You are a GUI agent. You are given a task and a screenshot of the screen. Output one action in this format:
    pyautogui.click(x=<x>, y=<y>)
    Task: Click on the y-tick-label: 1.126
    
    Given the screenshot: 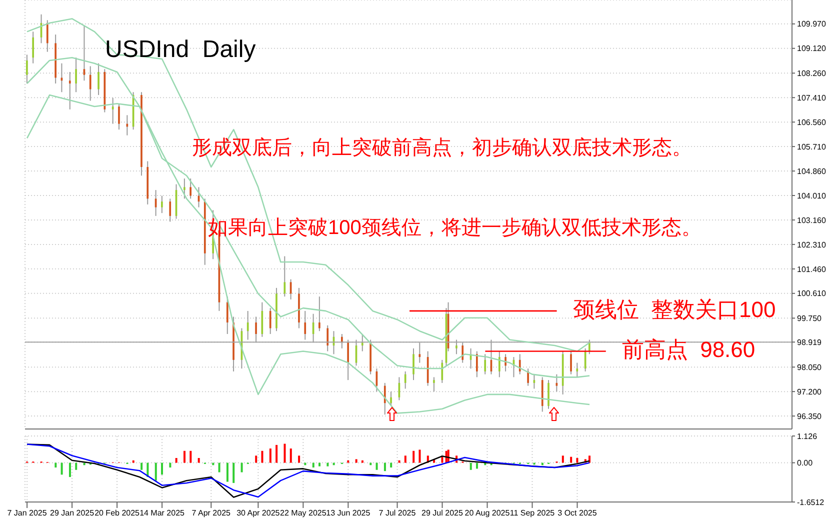 What is the action you would take?
    pyautogui.click(x=807, y=436)
    